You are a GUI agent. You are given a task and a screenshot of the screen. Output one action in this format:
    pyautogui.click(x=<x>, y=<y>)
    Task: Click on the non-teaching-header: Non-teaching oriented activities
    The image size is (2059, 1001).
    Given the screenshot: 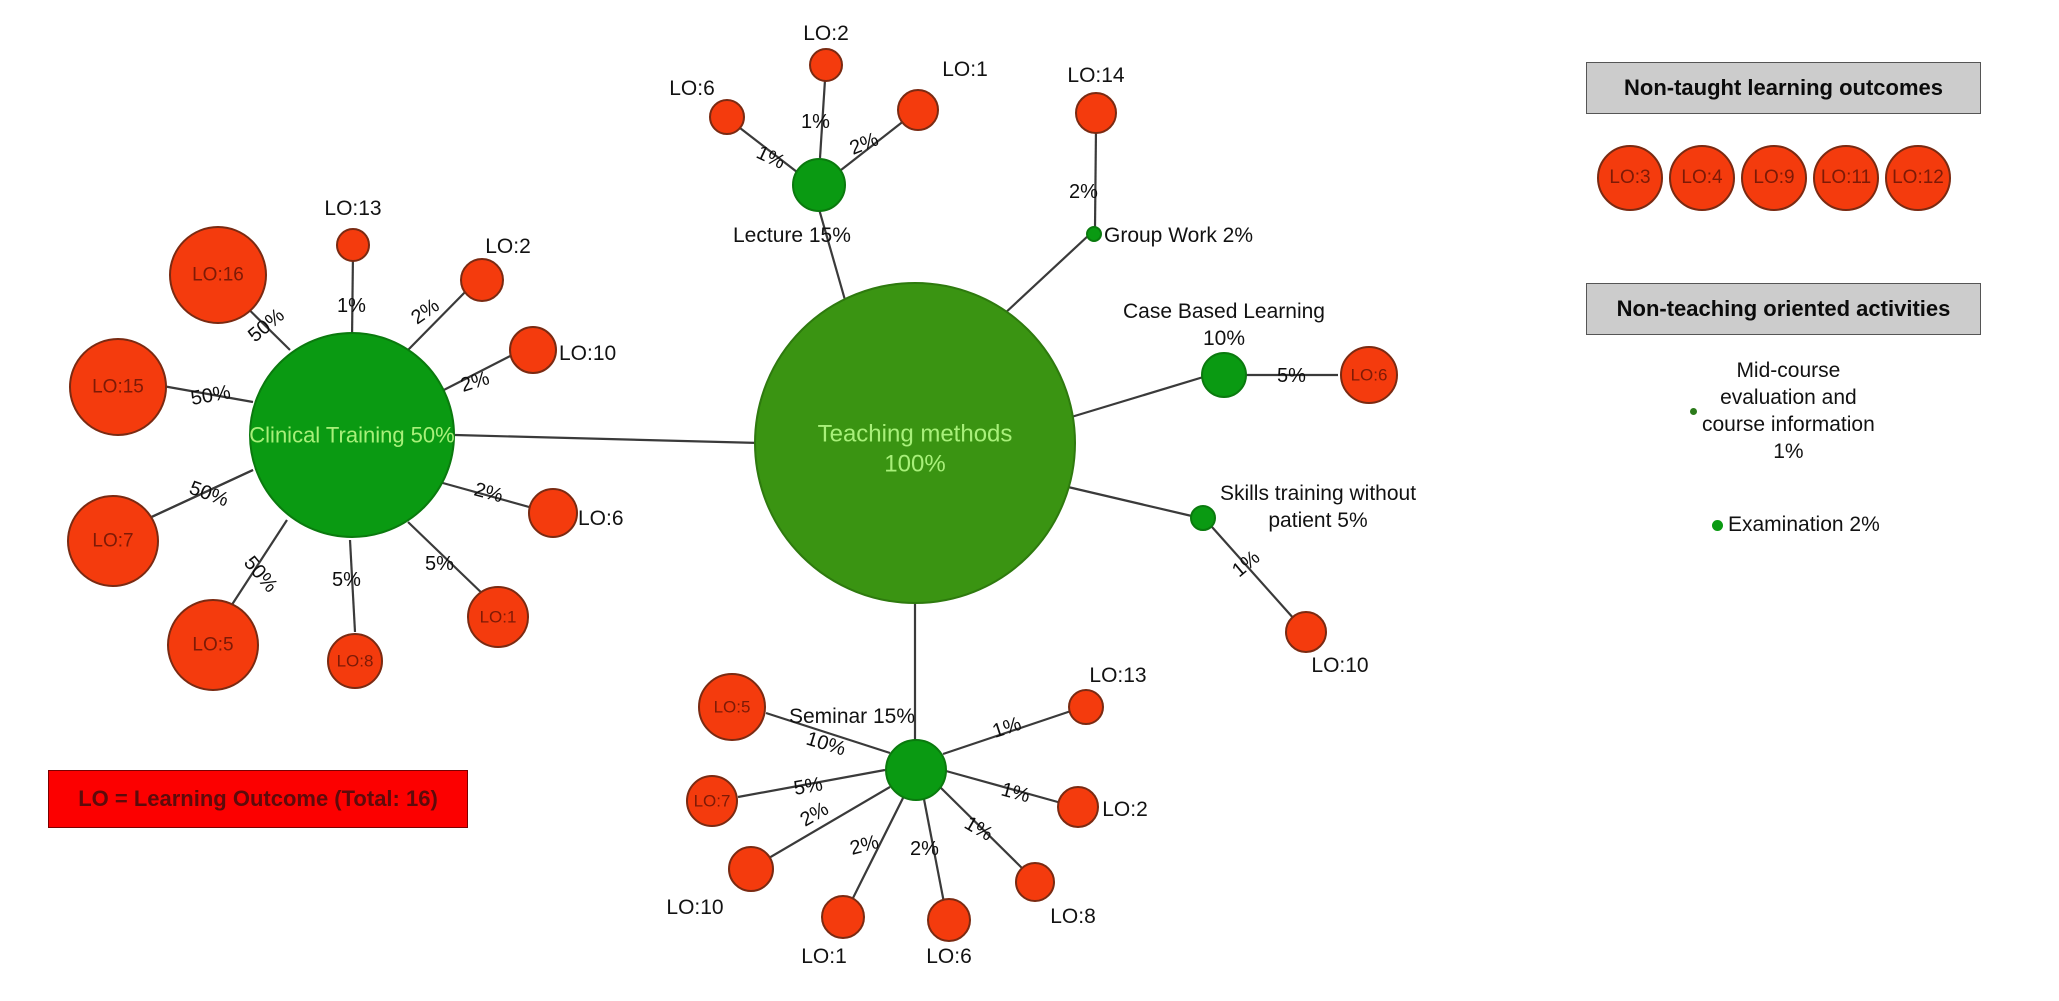 What is the action you would take?
    pyautogui.click(x=1783, y=309)
    